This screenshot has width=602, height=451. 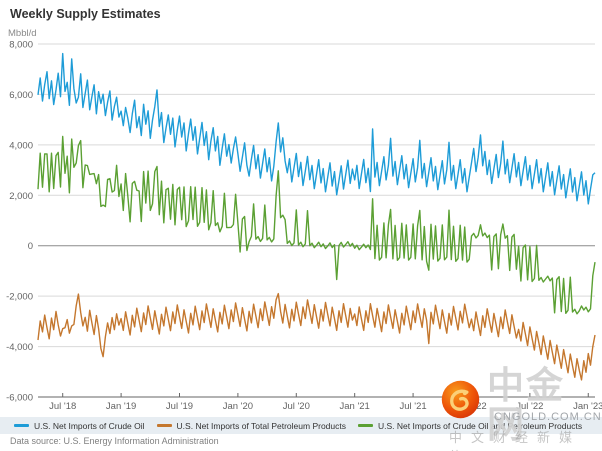 What do you see at coordinates (21, 45) in the screenshot?
I see `y-tick-label: 8,000` at bounding box center [21, 45].